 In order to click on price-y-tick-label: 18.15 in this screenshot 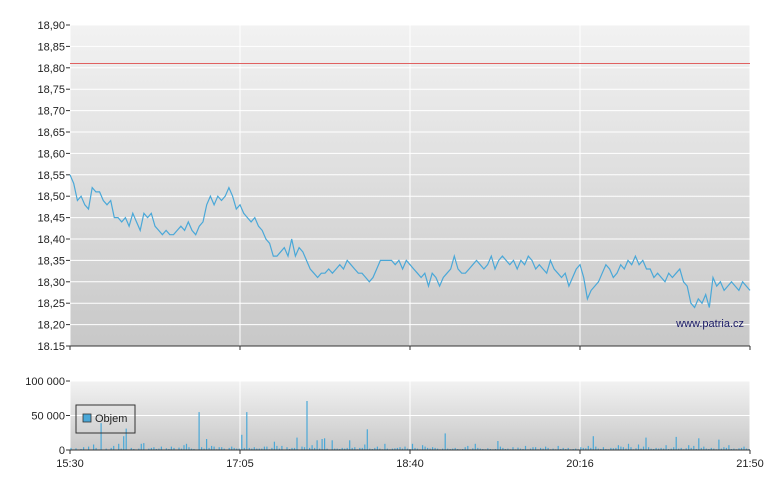, I will do `click(51, 347)`.